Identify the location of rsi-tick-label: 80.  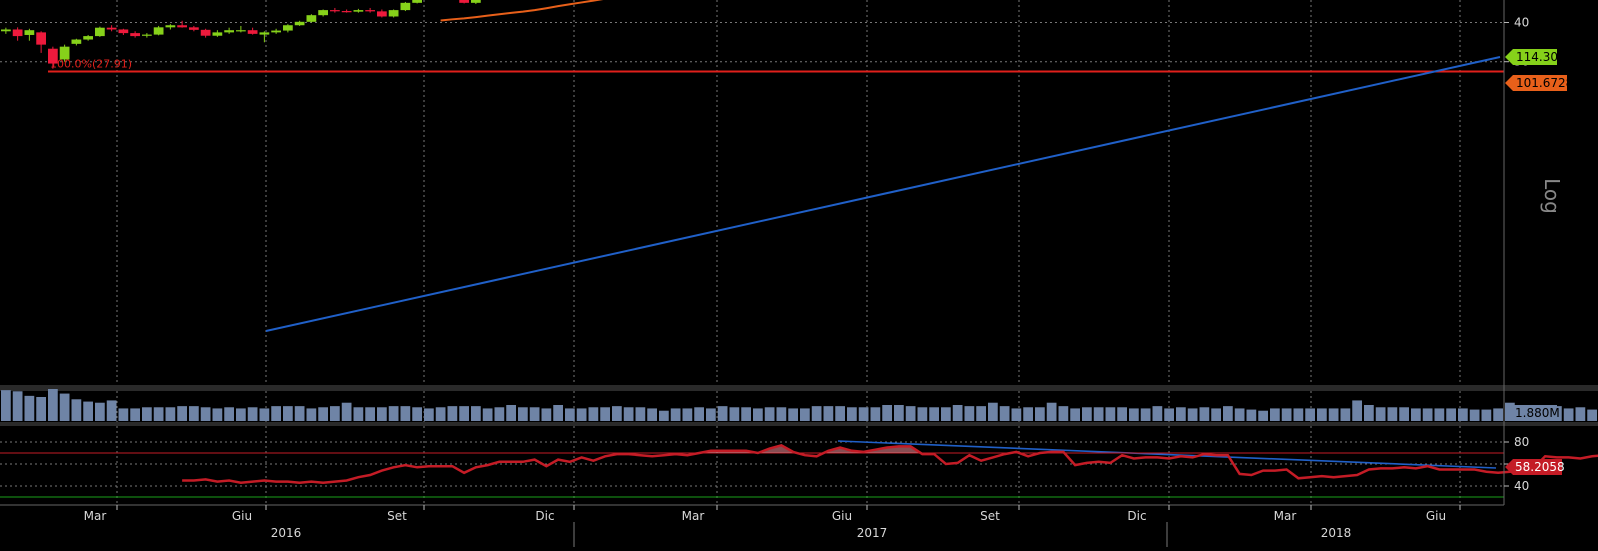
(1521, 442).